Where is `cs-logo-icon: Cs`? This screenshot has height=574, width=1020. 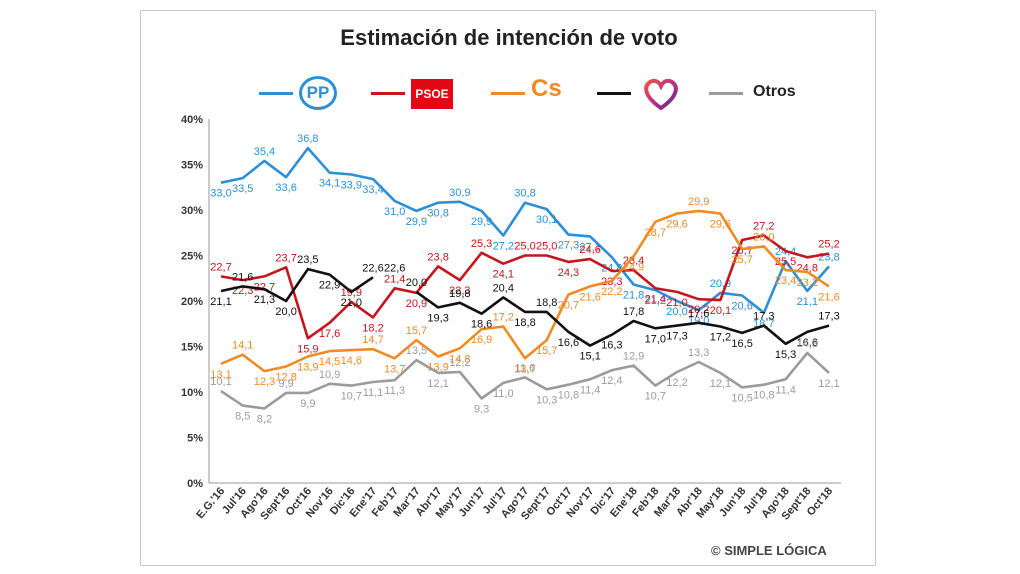
cs-logo-icon: Cs is located at coordinates (546, 88).